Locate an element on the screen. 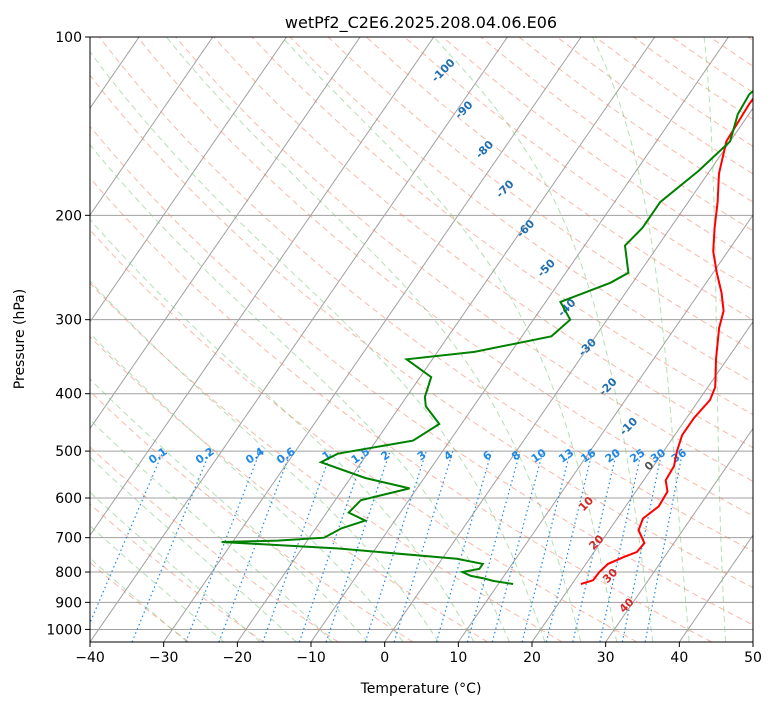 The width and height of the screenshot is (775, 708). theta-label: 10 is located at coordinates (586, 504).